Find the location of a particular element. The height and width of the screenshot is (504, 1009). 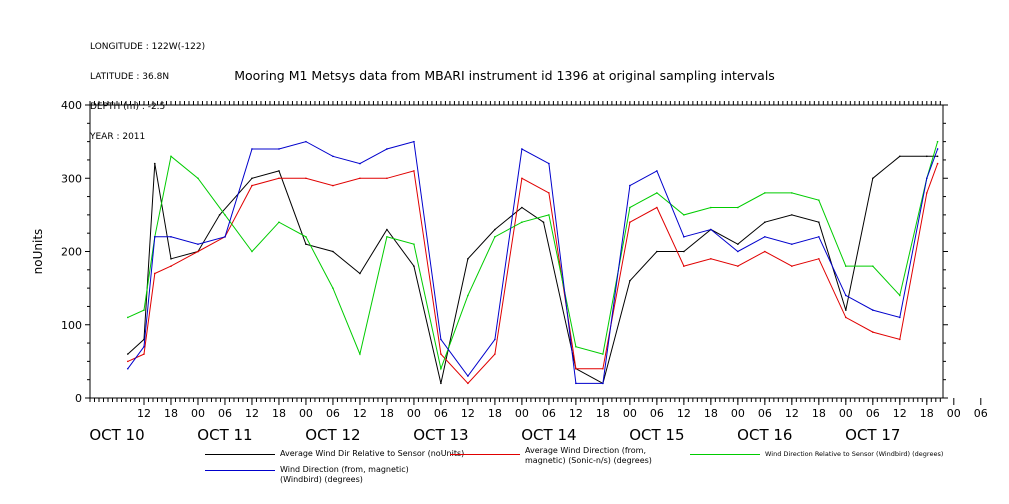

legend-swatch-red is located at coordinates (485, 454).